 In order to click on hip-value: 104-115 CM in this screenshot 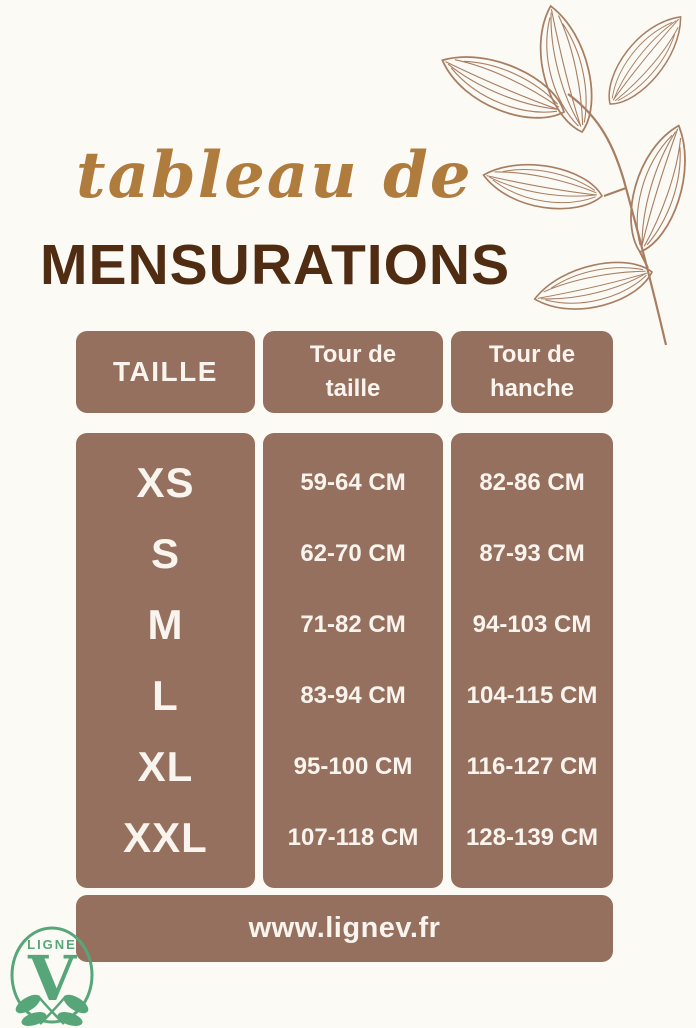, I will do `click(532, 696)`.